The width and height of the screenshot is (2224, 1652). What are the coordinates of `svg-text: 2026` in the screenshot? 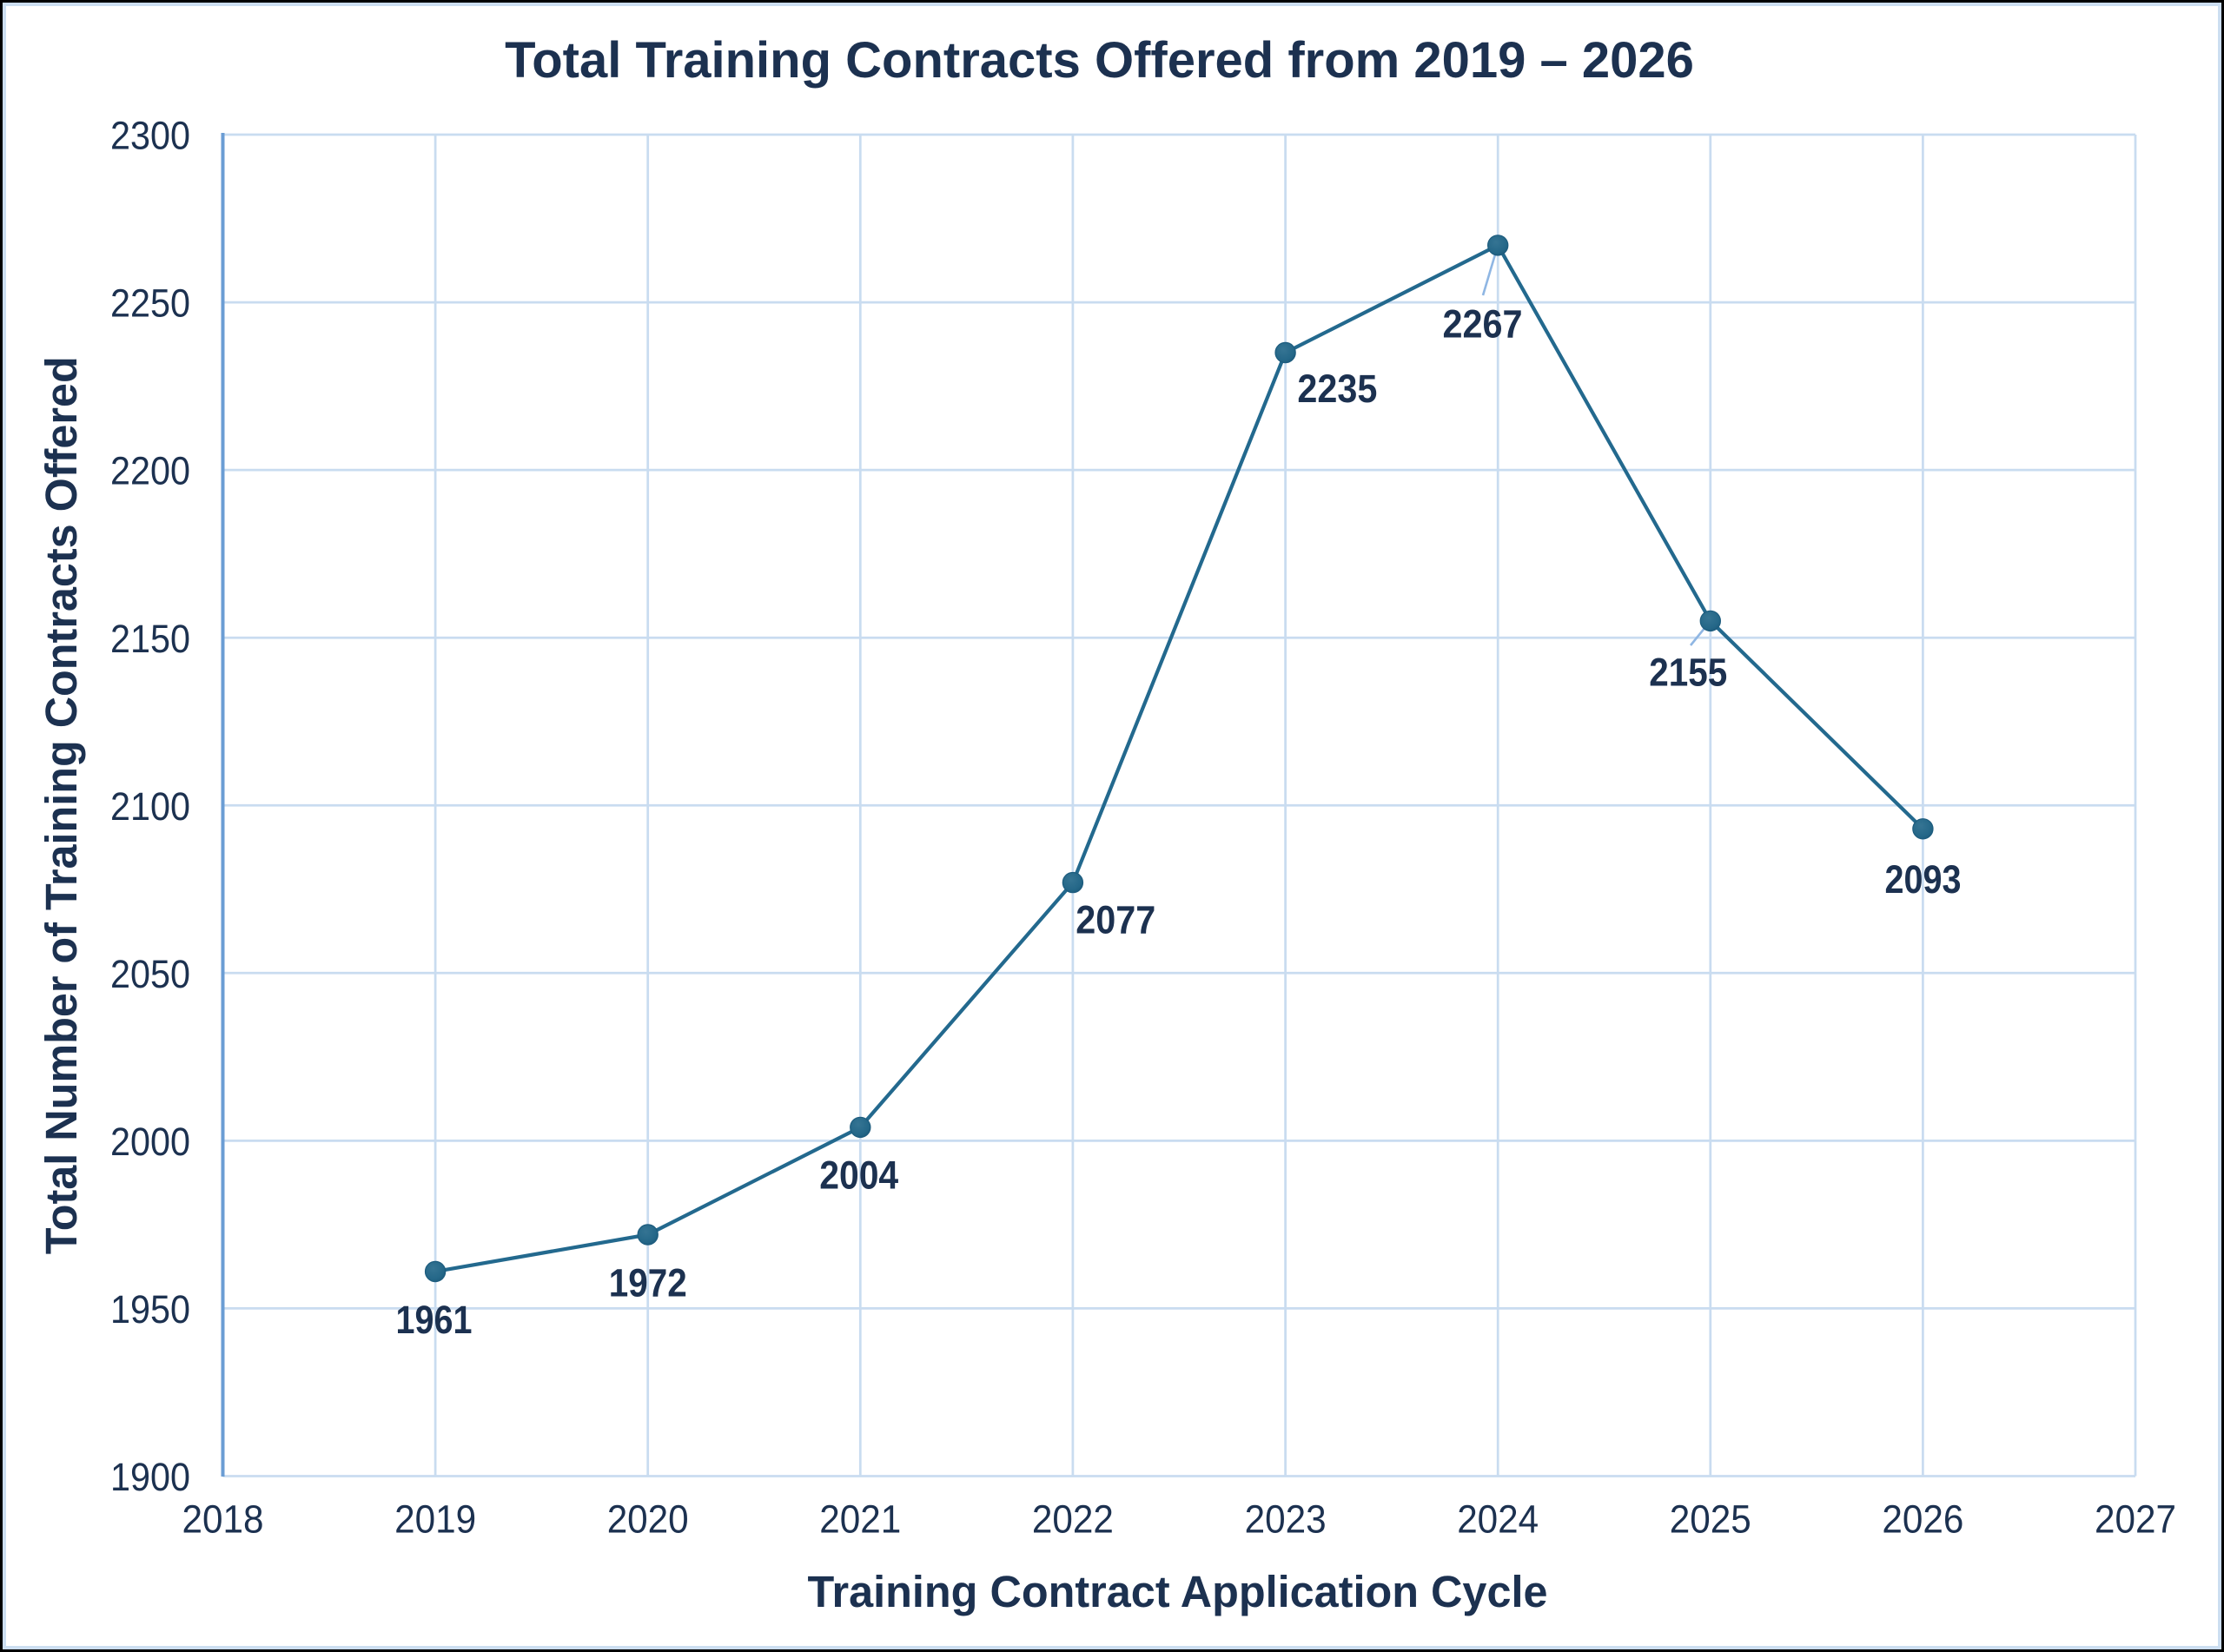 It's located at (1922, 1519).